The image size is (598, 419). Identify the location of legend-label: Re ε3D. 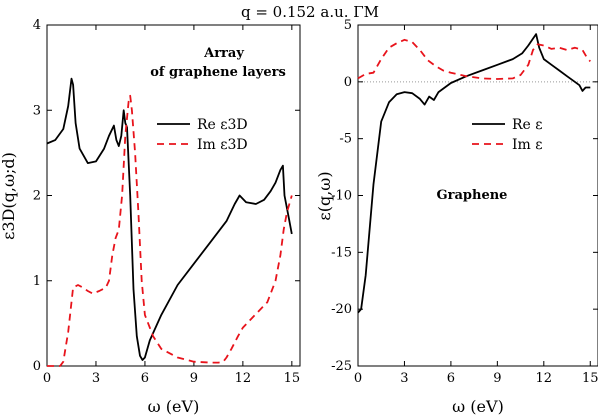
(222, 125).